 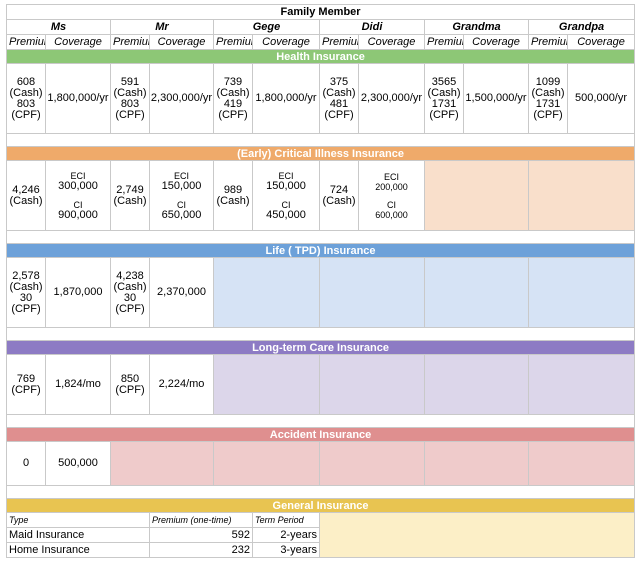 What do you see at coordinates (320, 12) in the screenshot?
I see `family-member-title: Family Member` at bounding box center [320, 12].